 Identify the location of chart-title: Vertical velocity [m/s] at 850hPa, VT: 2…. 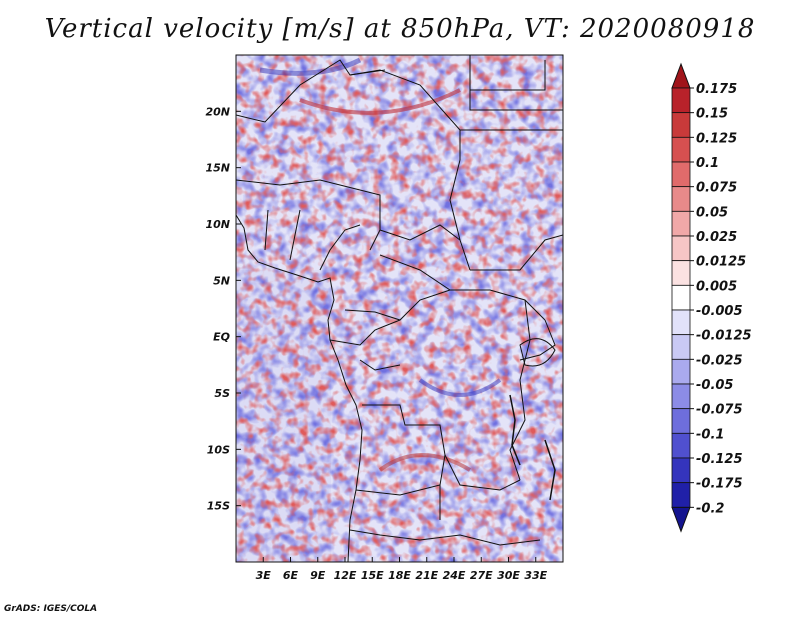
(400, 29).